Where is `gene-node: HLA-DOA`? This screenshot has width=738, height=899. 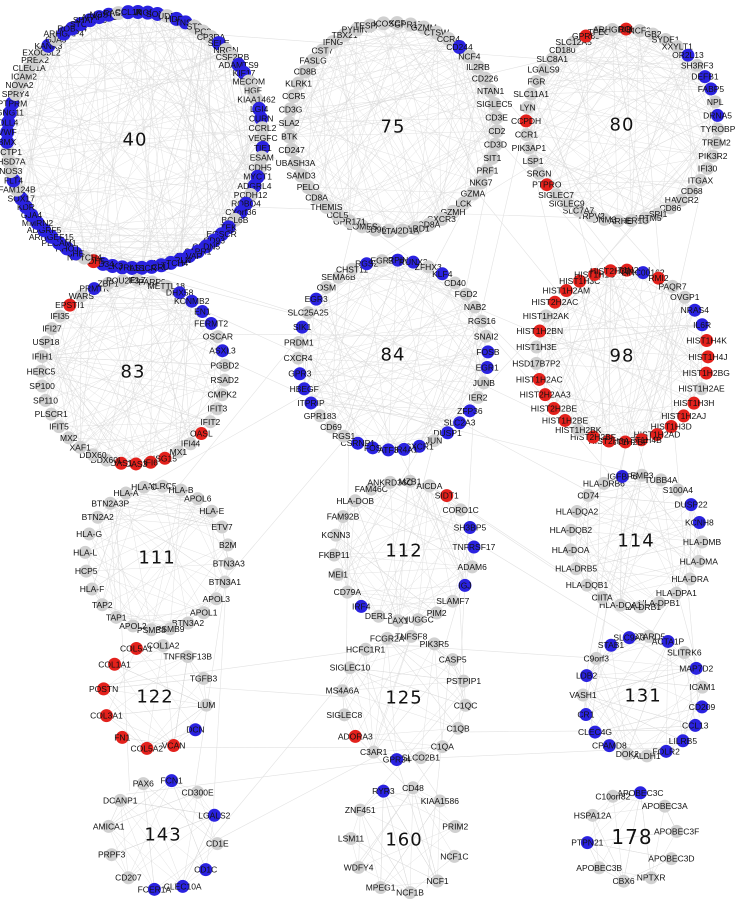
gene-node: HLA-DOA is located at coordinates (571, 550).